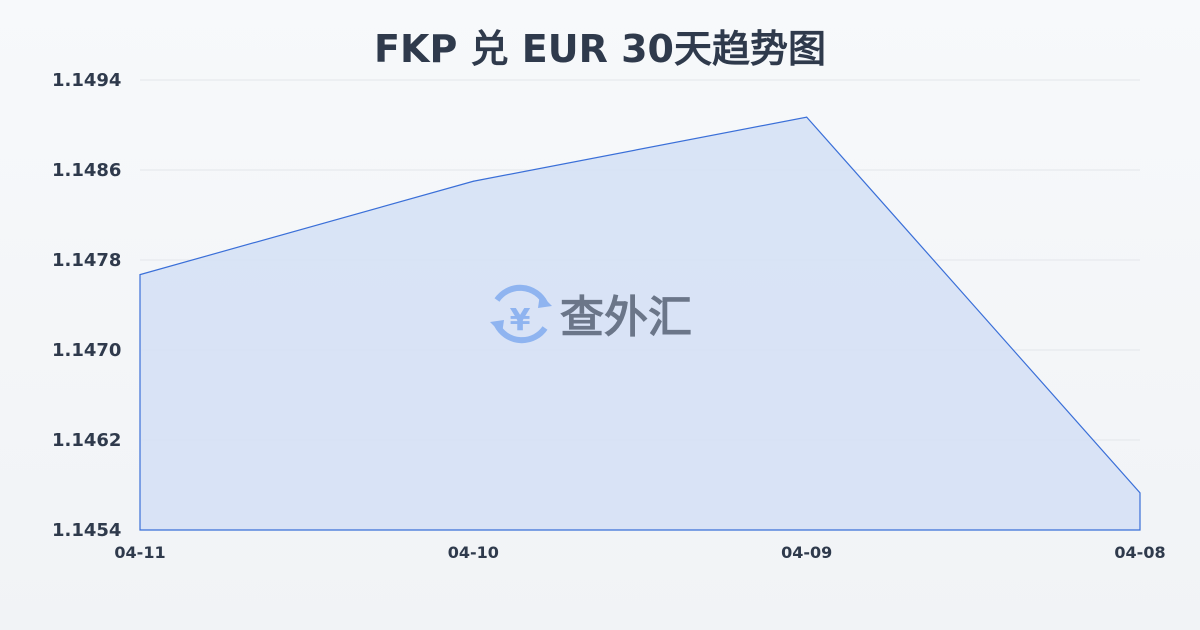 Image resolution: width=1200 pixels, height=630 pixels. Describe the element at coordinates (806, 552) in the screenshot. I see `x-tick-label: 04-09` at that location.